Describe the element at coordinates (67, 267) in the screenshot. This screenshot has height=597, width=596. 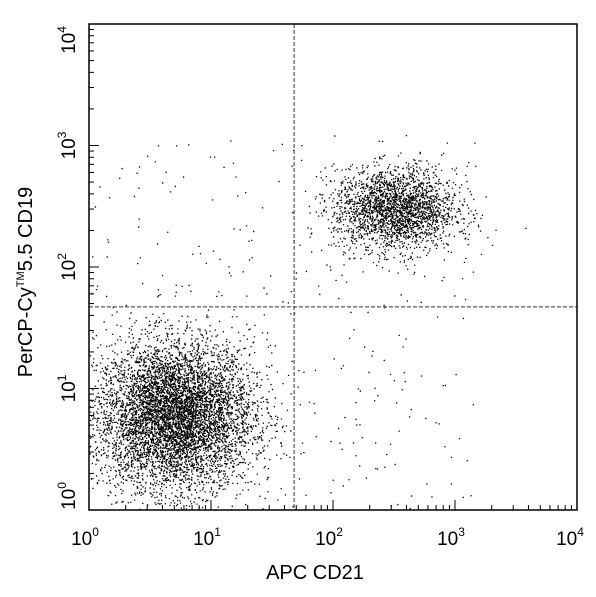
I see `y-tick-label: 10²` at that location.